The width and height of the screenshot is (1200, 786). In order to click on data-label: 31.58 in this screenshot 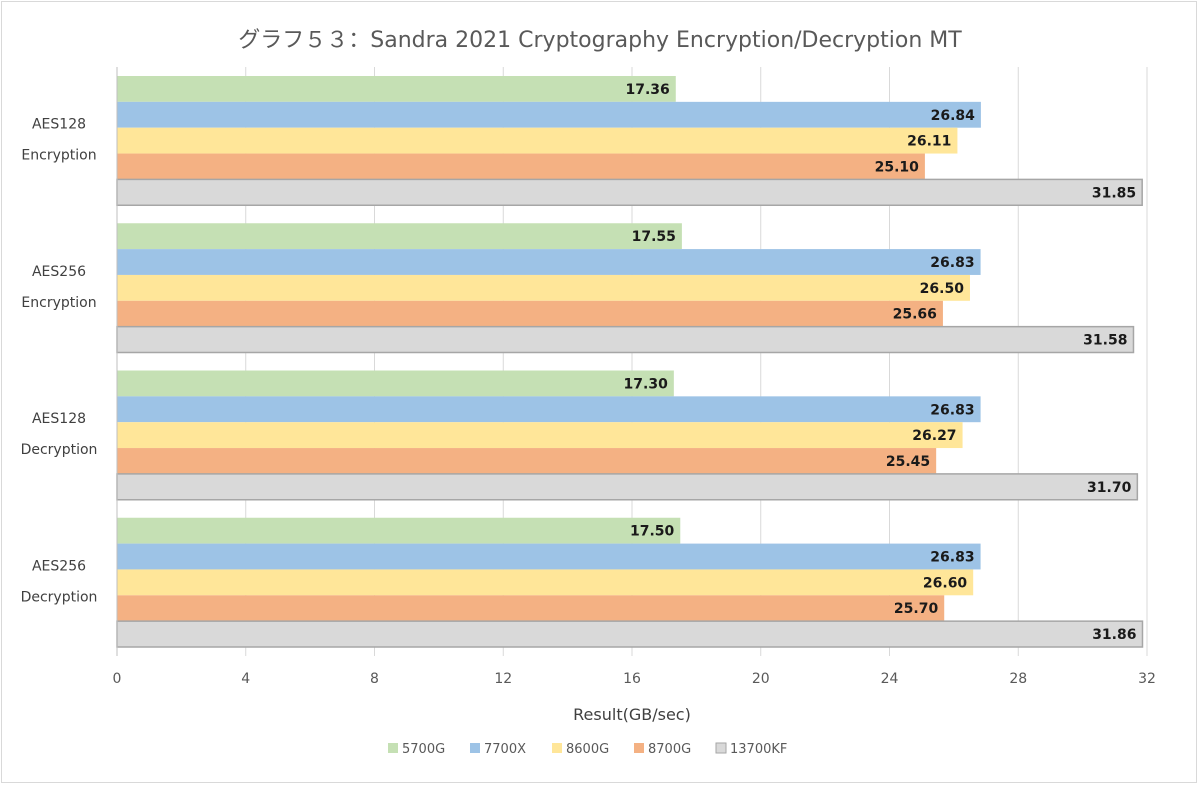, I will do `click(1105, 341)`.